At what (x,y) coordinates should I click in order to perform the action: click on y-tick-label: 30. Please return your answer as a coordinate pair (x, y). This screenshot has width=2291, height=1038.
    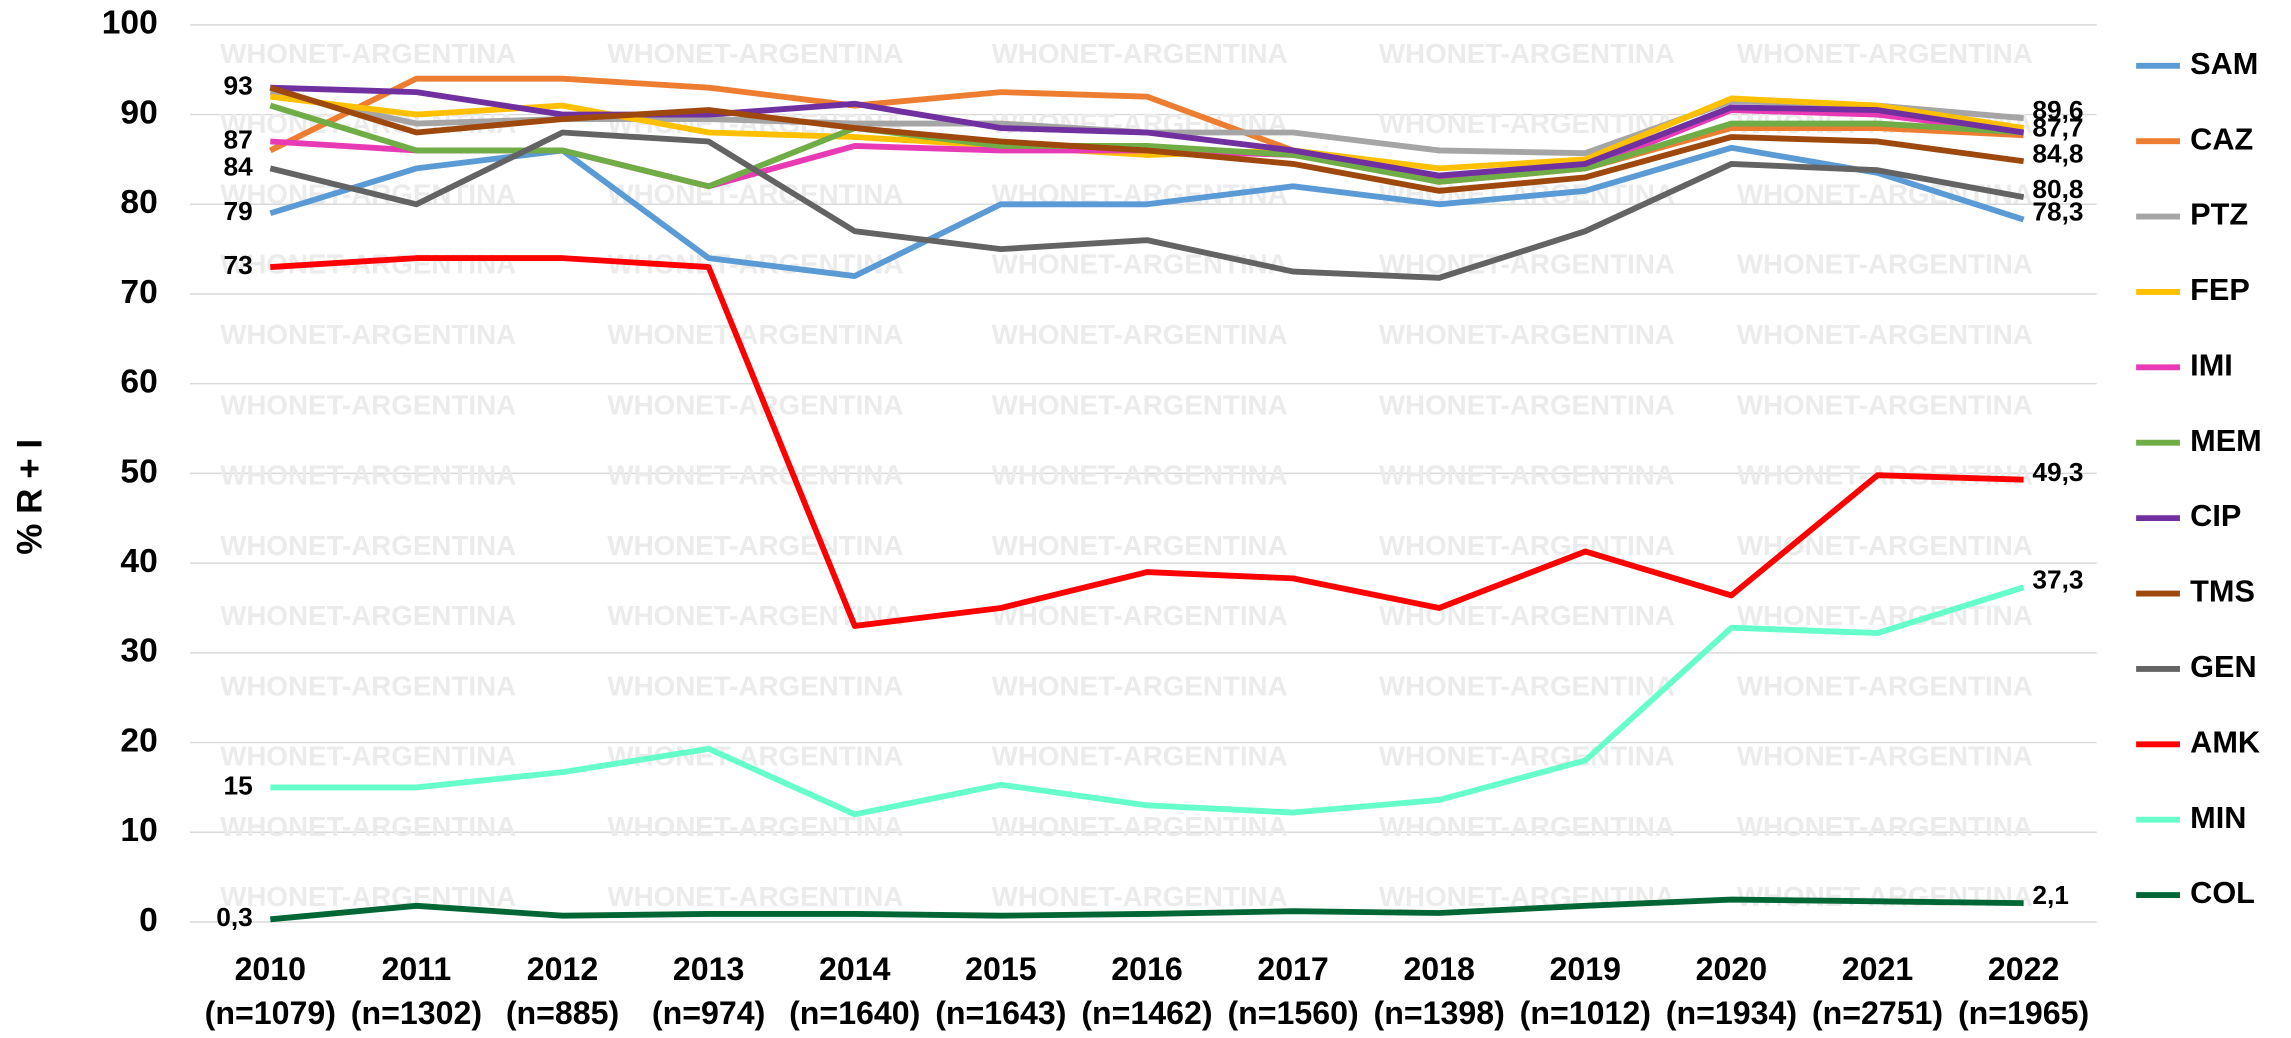
    Looking at the image, I should click on (138, 651).